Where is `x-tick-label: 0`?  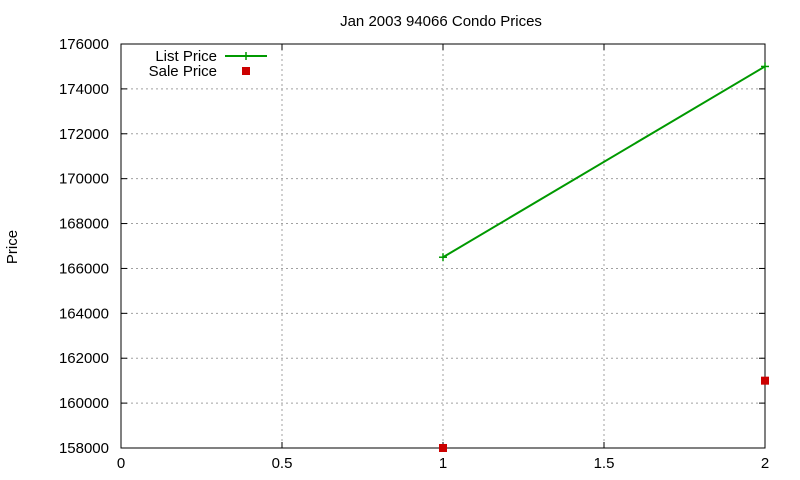 x-tick-label: 0 is located at coordinates (121, 463).